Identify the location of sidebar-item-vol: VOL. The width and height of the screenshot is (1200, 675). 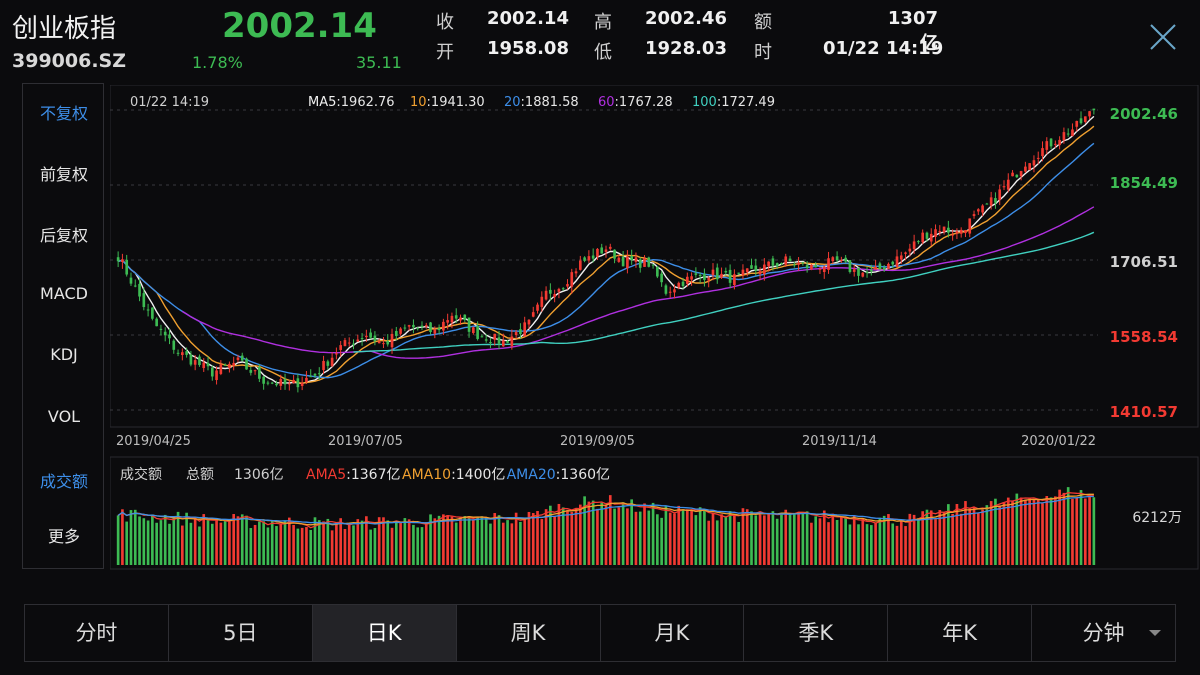
(64, 416).